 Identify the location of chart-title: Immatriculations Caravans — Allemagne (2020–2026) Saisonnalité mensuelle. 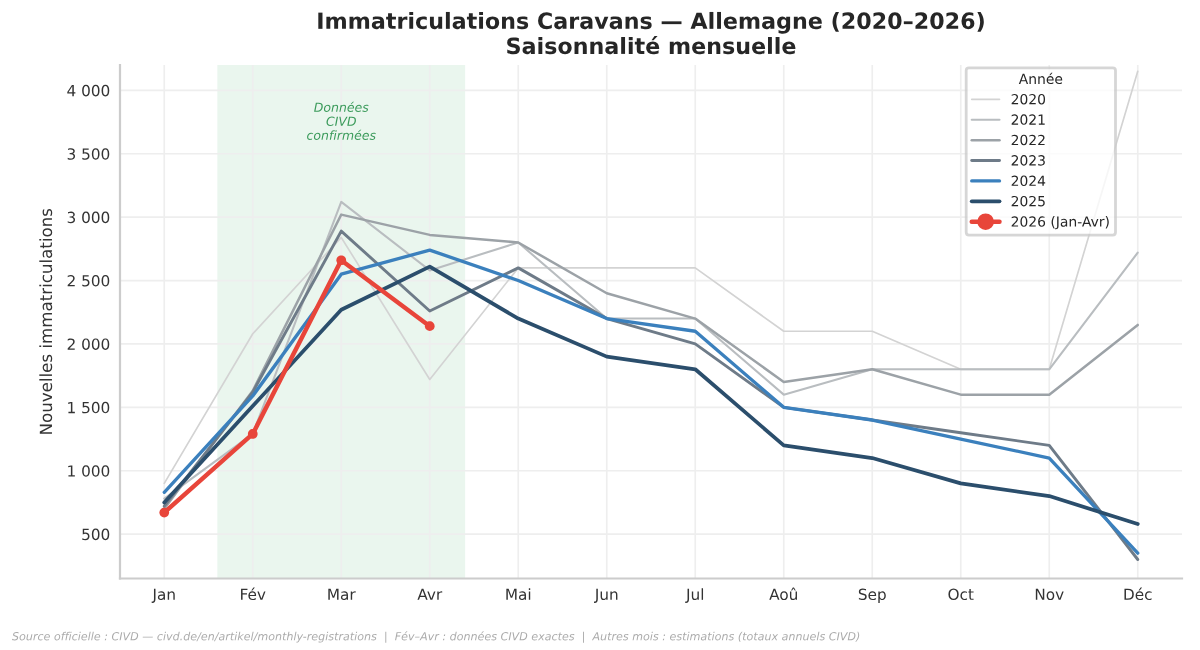
(651, 33).